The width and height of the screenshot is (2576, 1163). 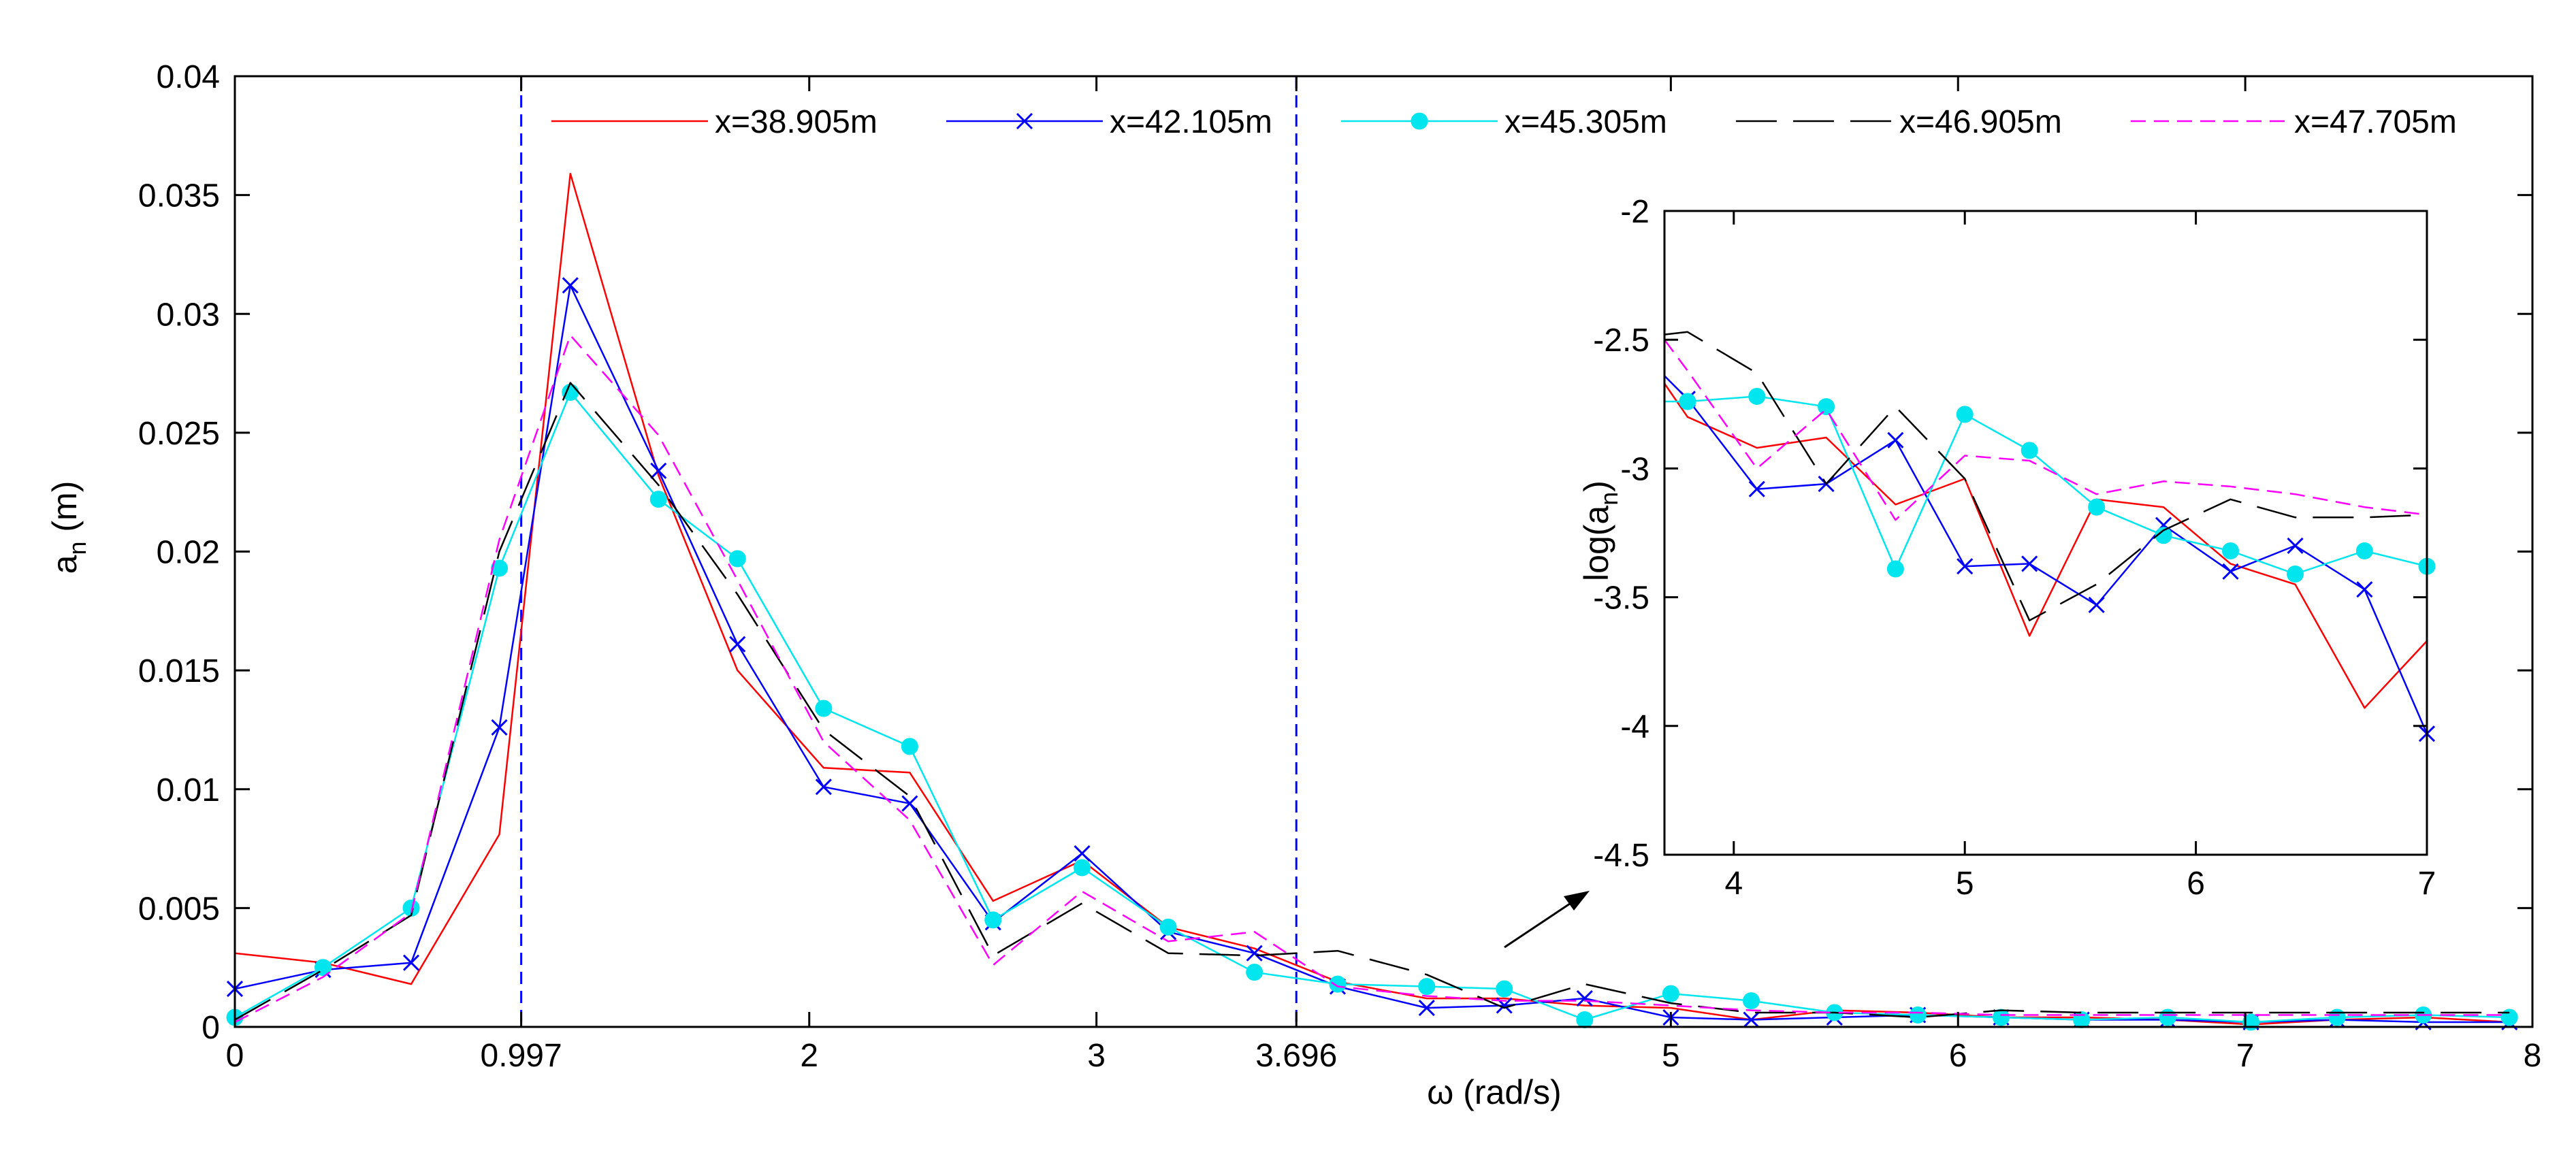 I want to click on legend-label: x=45.305m, so click(x=1586, y=122).